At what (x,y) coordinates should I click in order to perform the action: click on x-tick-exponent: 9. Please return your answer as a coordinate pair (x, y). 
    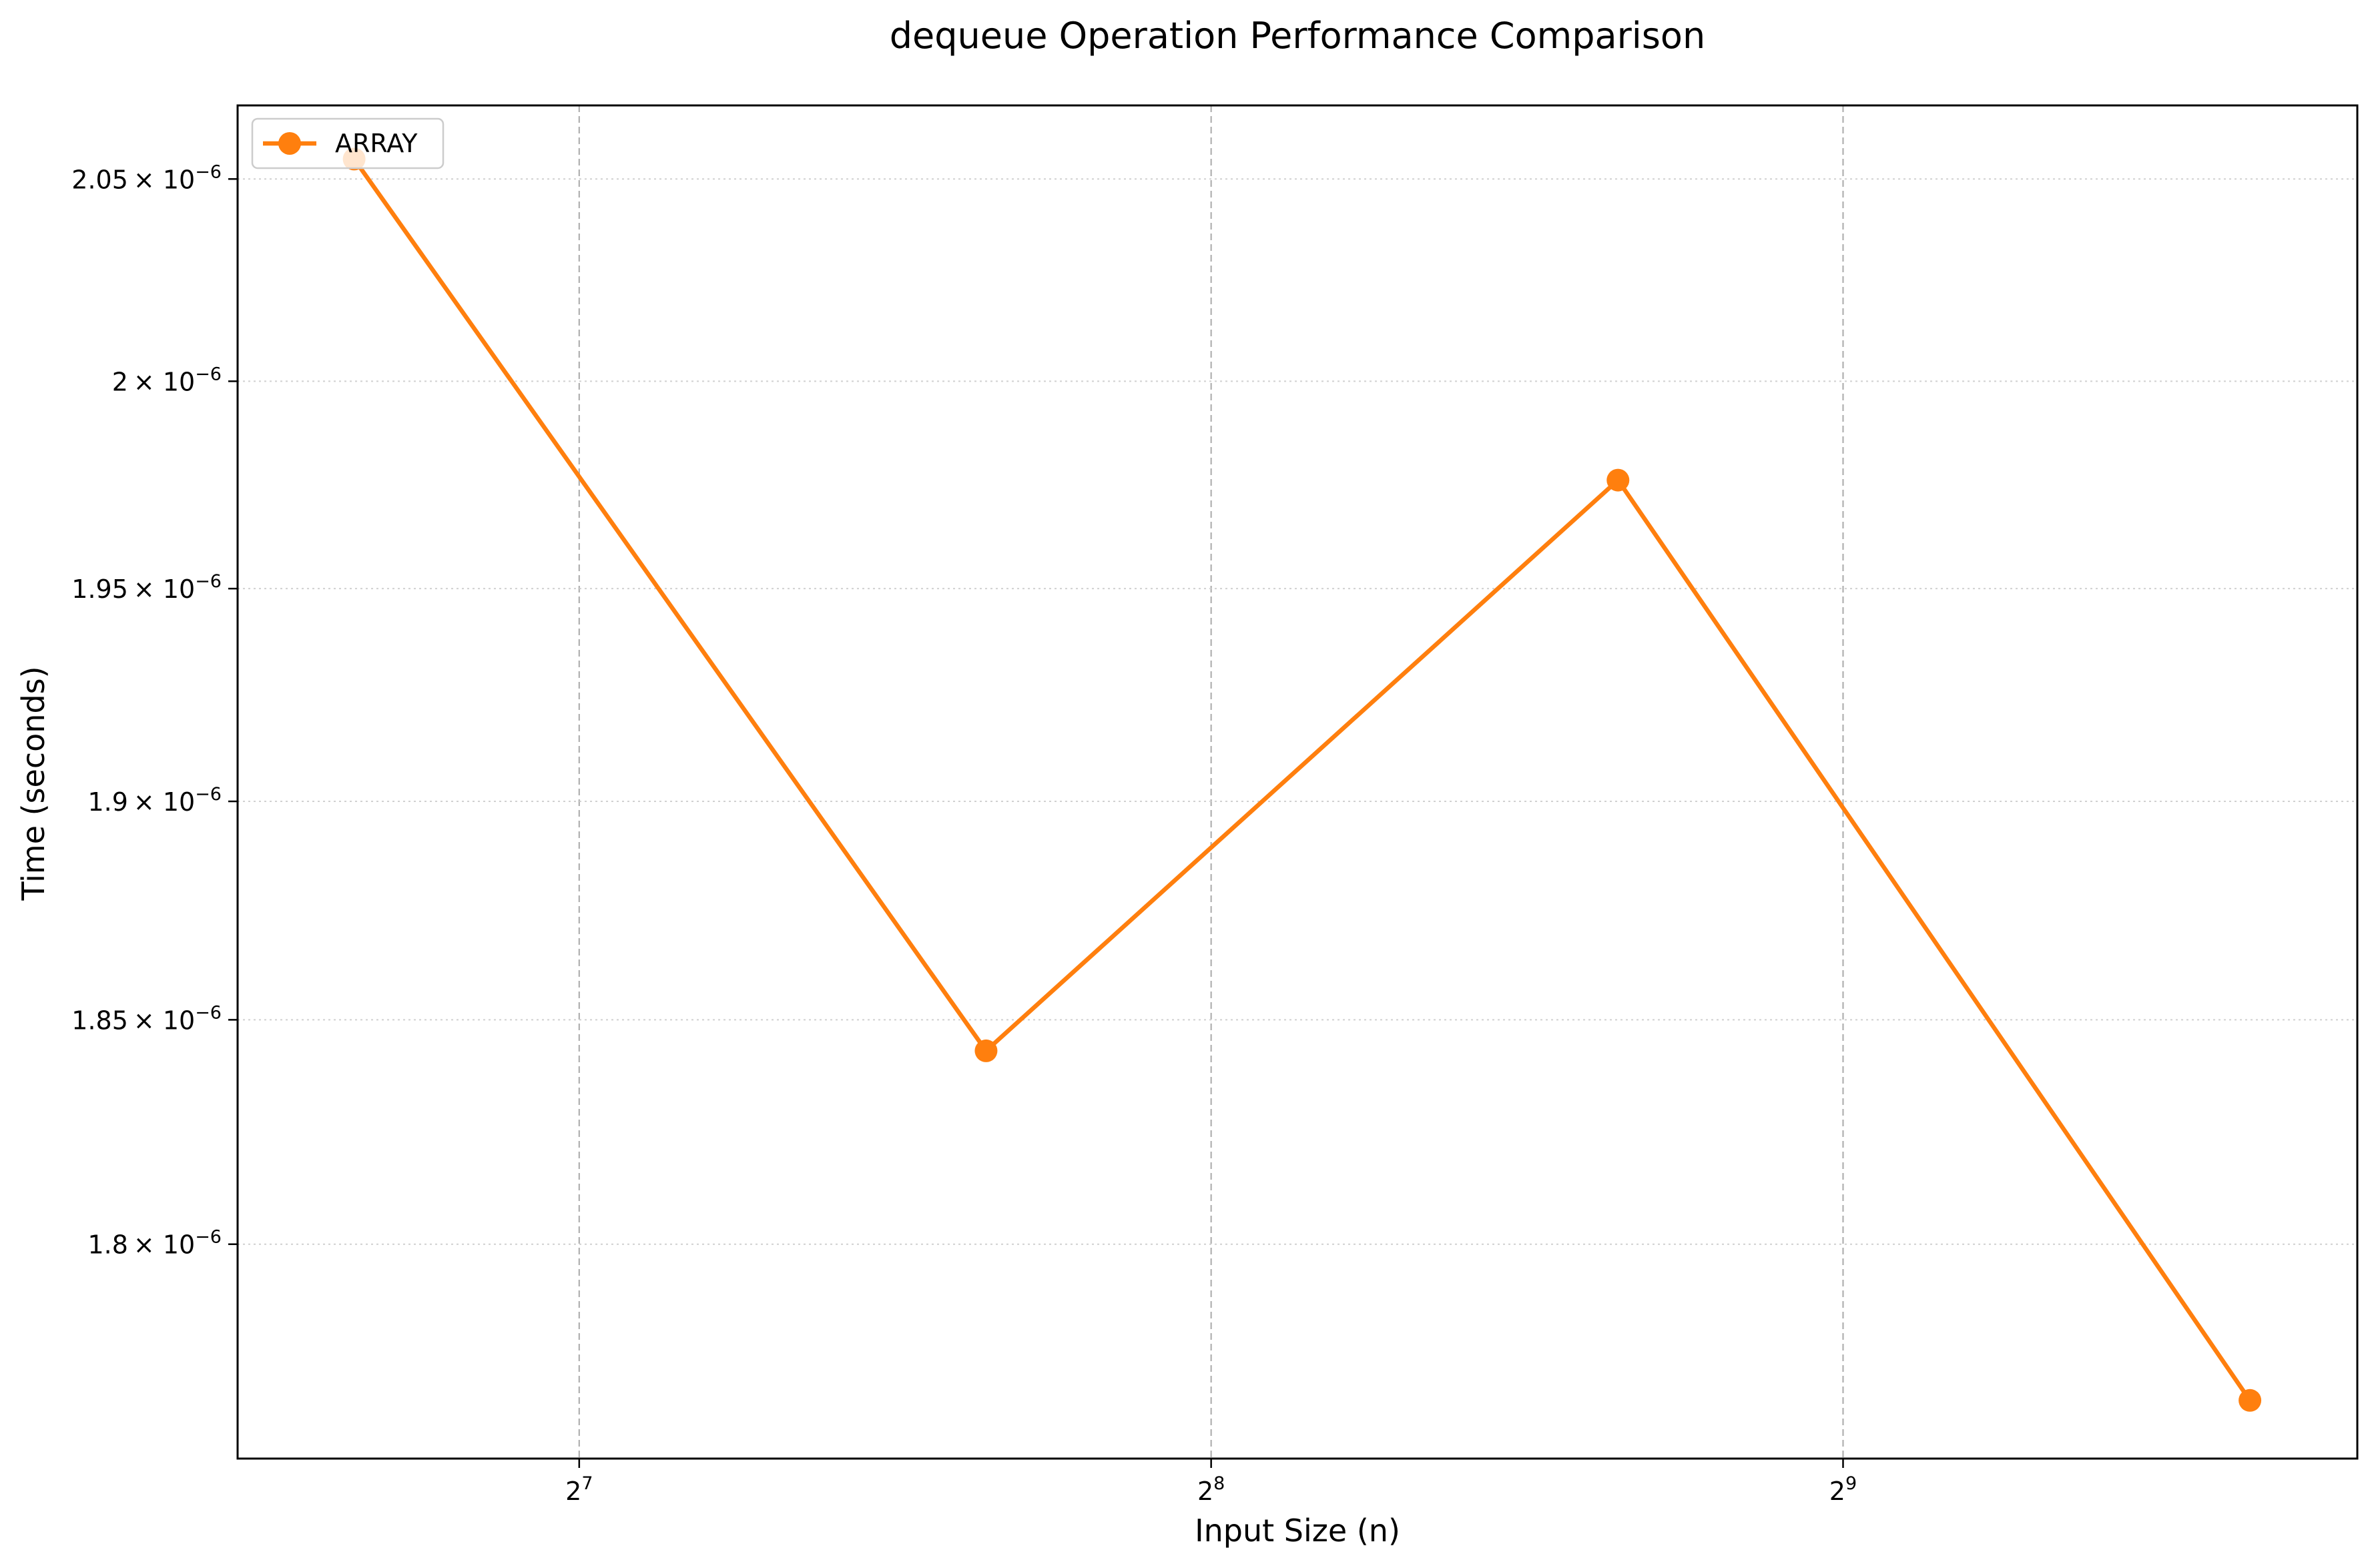
    Looking at the image, I should click on (1851, 1483).